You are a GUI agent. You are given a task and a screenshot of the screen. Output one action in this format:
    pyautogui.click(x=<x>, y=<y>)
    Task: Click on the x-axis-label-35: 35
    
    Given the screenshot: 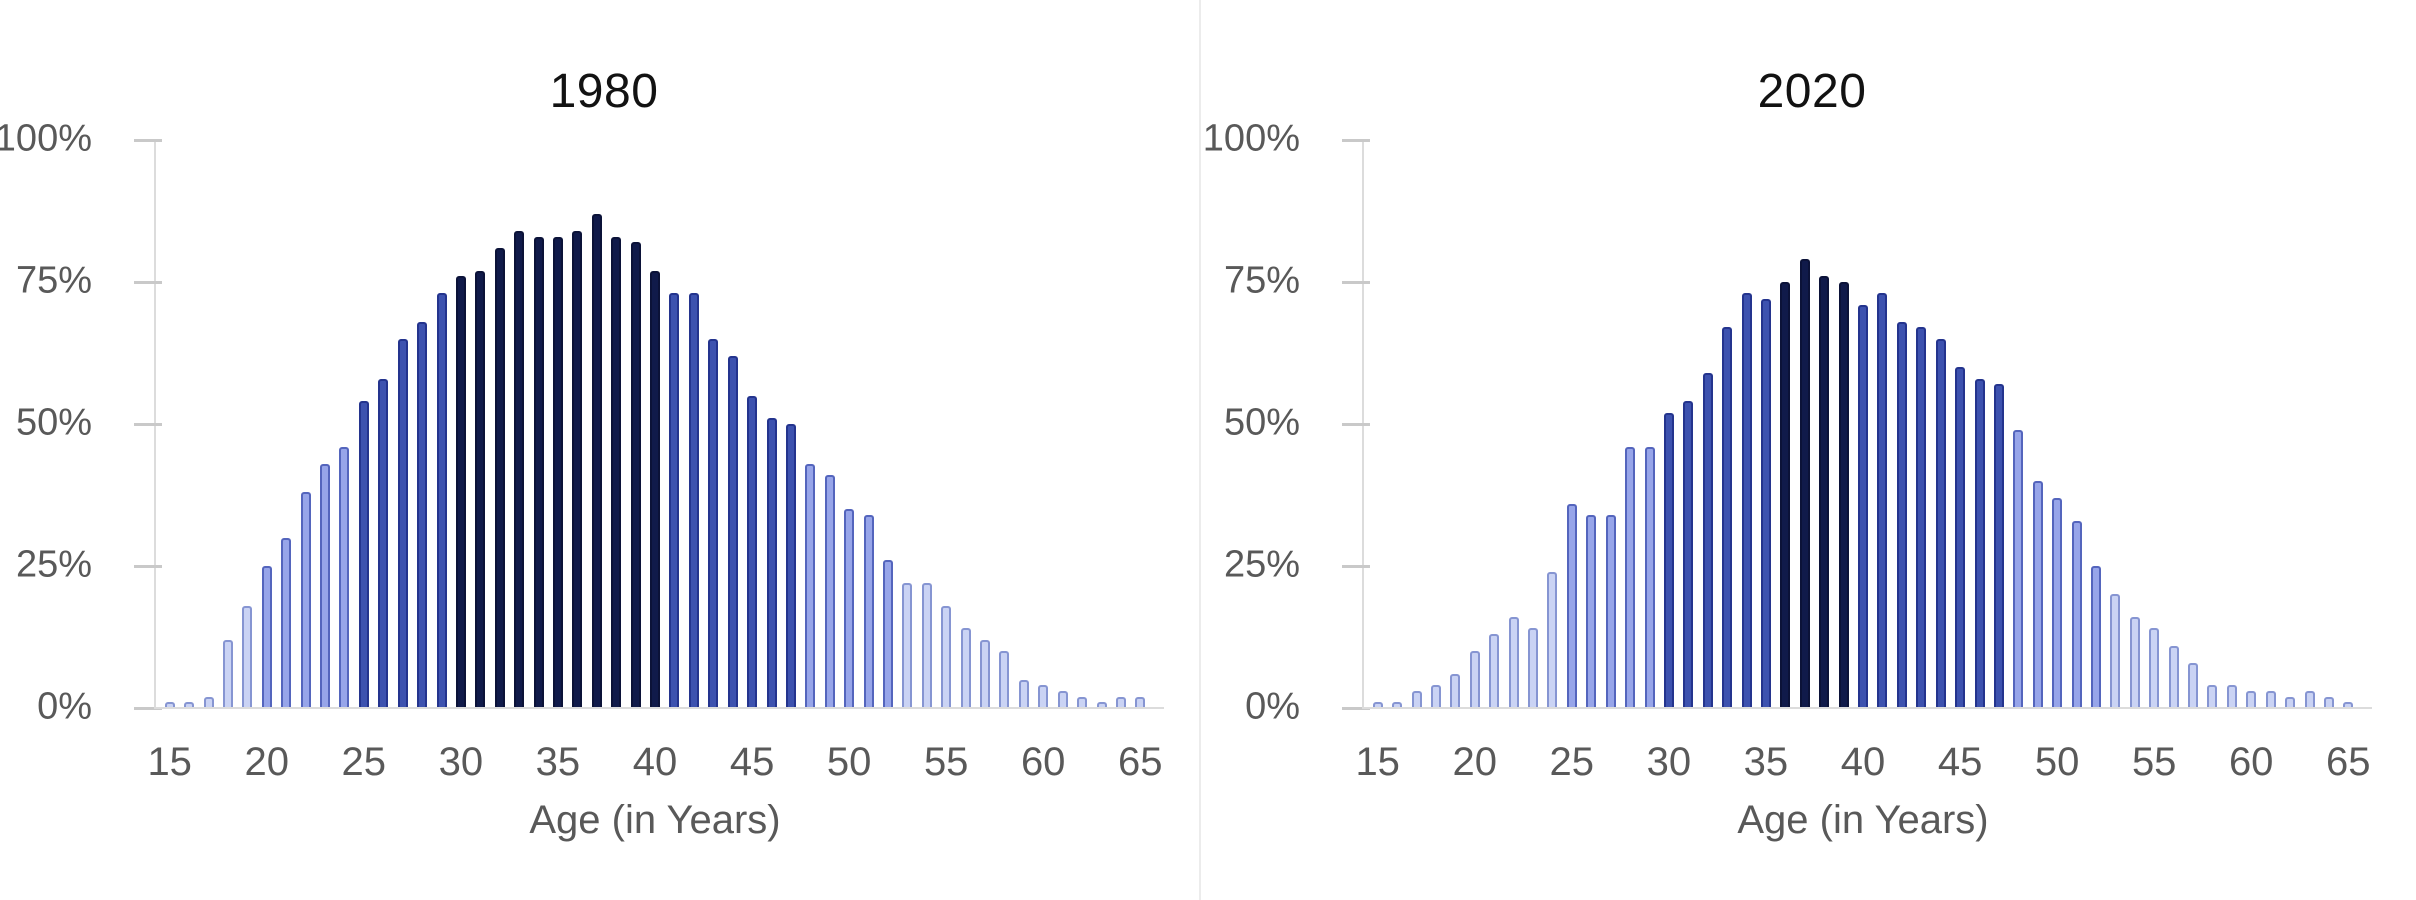 What is the action you would take?
    pyautogui.click(x=558, y=762)
    